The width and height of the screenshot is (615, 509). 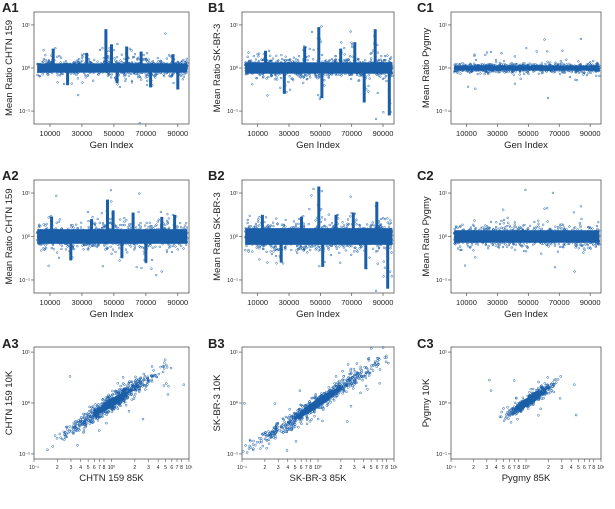 What do you see at coordinates (232, 112) in the screenshot?
I see `y-tick-label: 10⁻¹` at bounding box center [232, 112].